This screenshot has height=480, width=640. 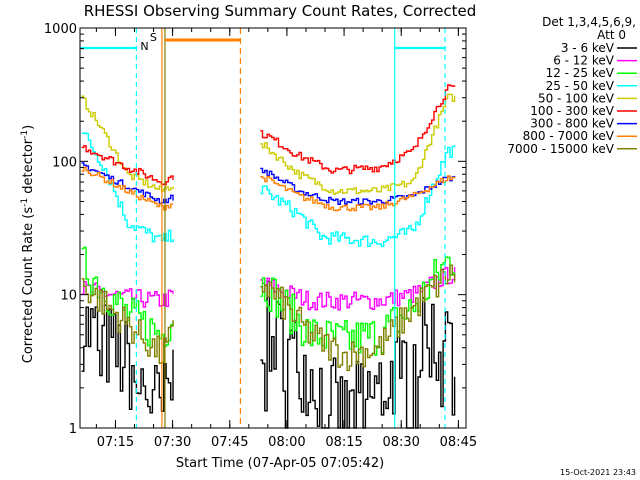 I want to click on x-axis-label: Start Time (07-Apr-05 07:05:42), so click(x=280, y=463).